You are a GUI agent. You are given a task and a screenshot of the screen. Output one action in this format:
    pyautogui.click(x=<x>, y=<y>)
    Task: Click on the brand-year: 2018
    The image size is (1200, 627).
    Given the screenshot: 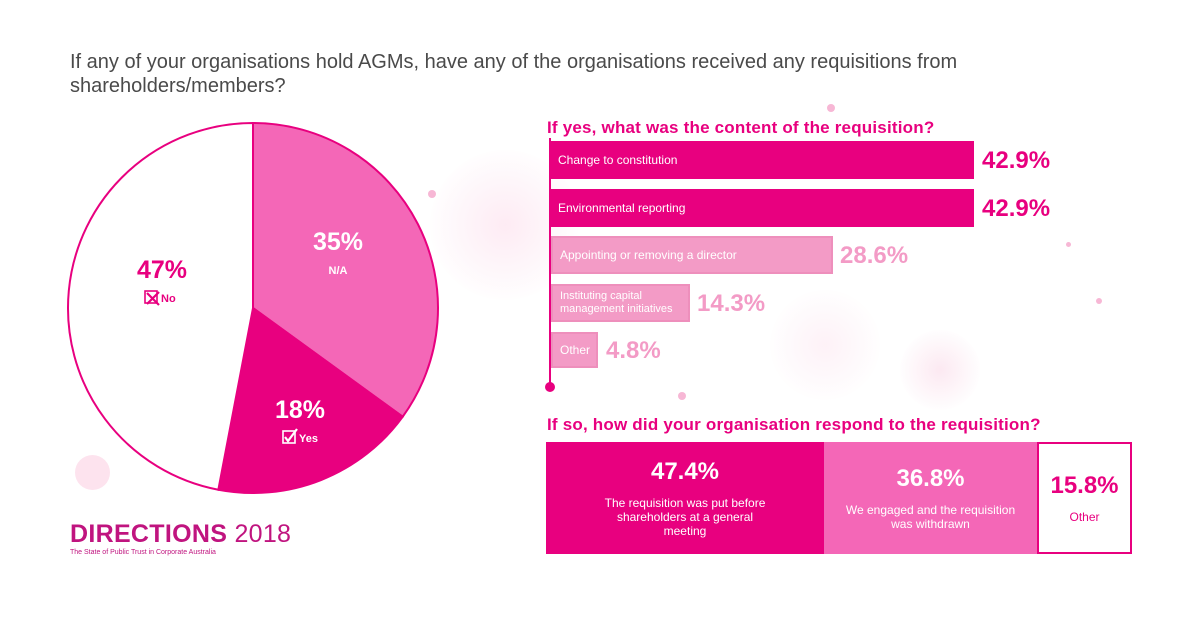 What is the action you would take?
    pyautogui.click(x=263, y=534)
    